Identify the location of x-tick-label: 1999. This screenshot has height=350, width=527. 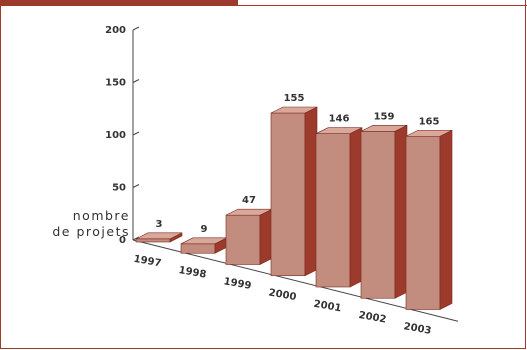
(237, 284).